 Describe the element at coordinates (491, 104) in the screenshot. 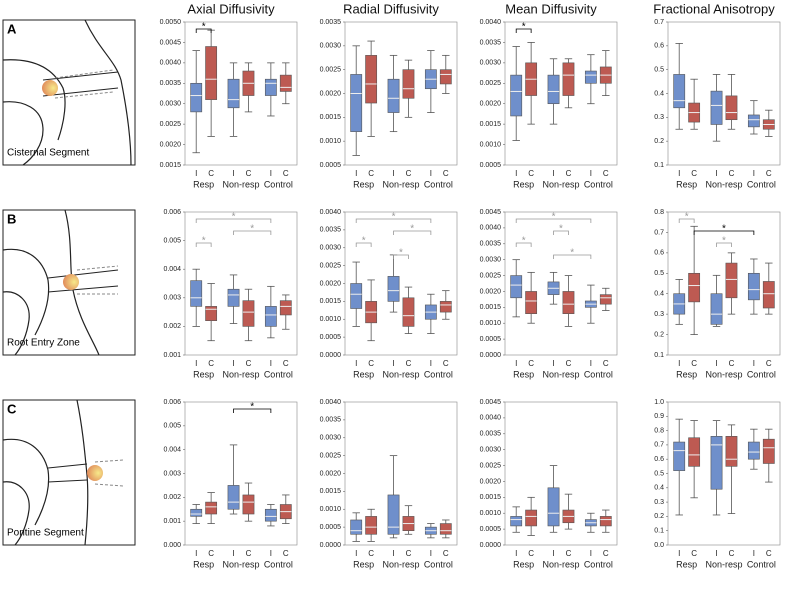

I see `y-tick-label: 0.0020` at that location.